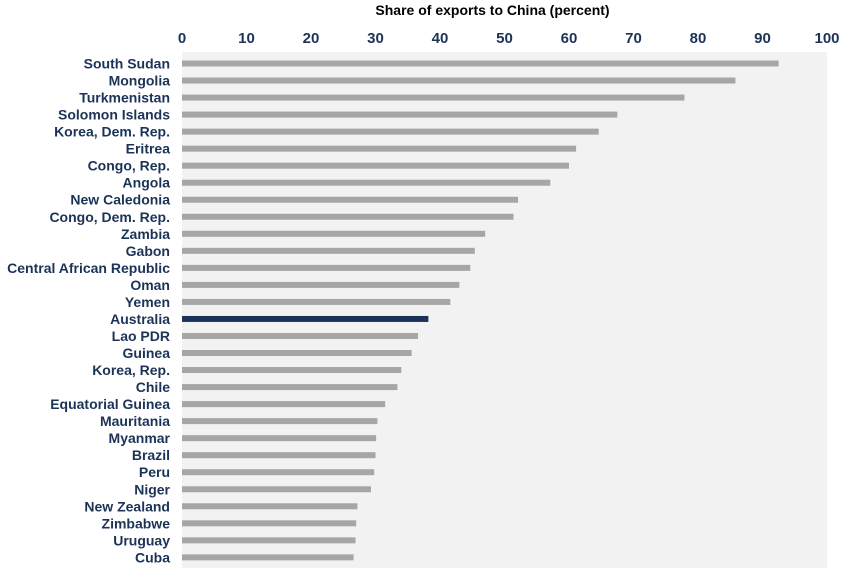 This screenshot has width=850, height=575. Describe the element at coordinates (141, 540) in the screenshot. I see `category-label: Uruguay` at that location.